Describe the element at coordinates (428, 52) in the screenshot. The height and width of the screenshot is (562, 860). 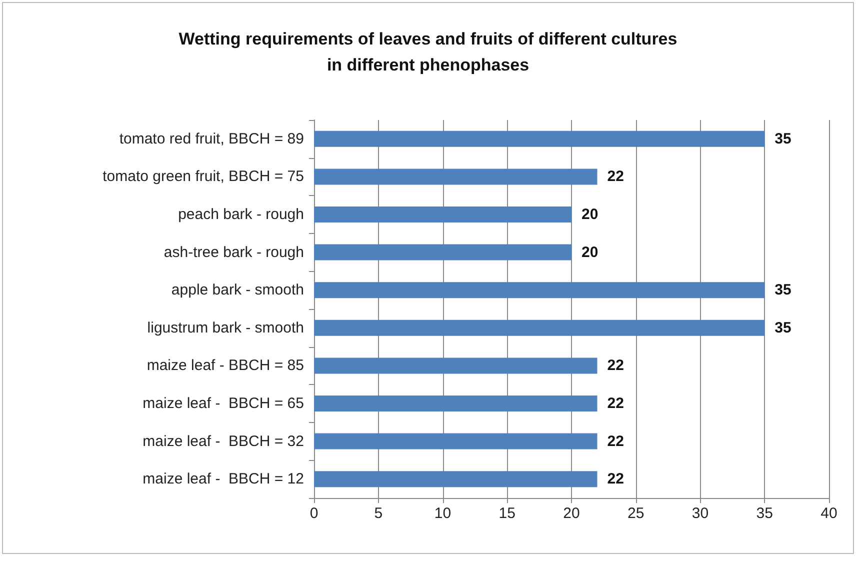
I see `chart-title: Wetting requirements of leaves and fruits of different cultures in different phenophases` at that location.